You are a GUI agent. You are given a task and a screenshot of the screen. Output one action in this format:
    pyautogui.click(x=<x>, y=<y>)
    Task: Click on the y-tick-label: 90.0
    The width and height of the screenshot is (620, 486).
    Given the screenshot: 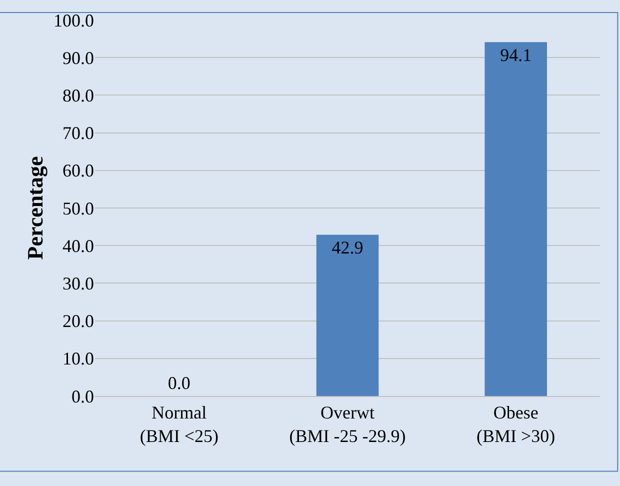 What is the action you would take?
    pyautogui.click(x=78, y=58)
    